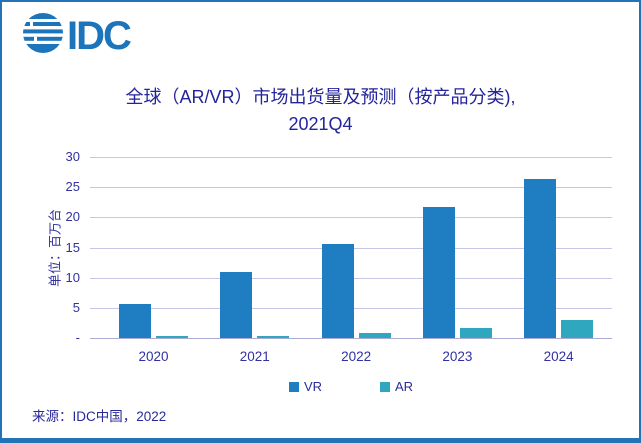 The width and height of the screenshot is (641, 443). I want to click on chart-title-line2: 2021Q4, so click(320, 124).